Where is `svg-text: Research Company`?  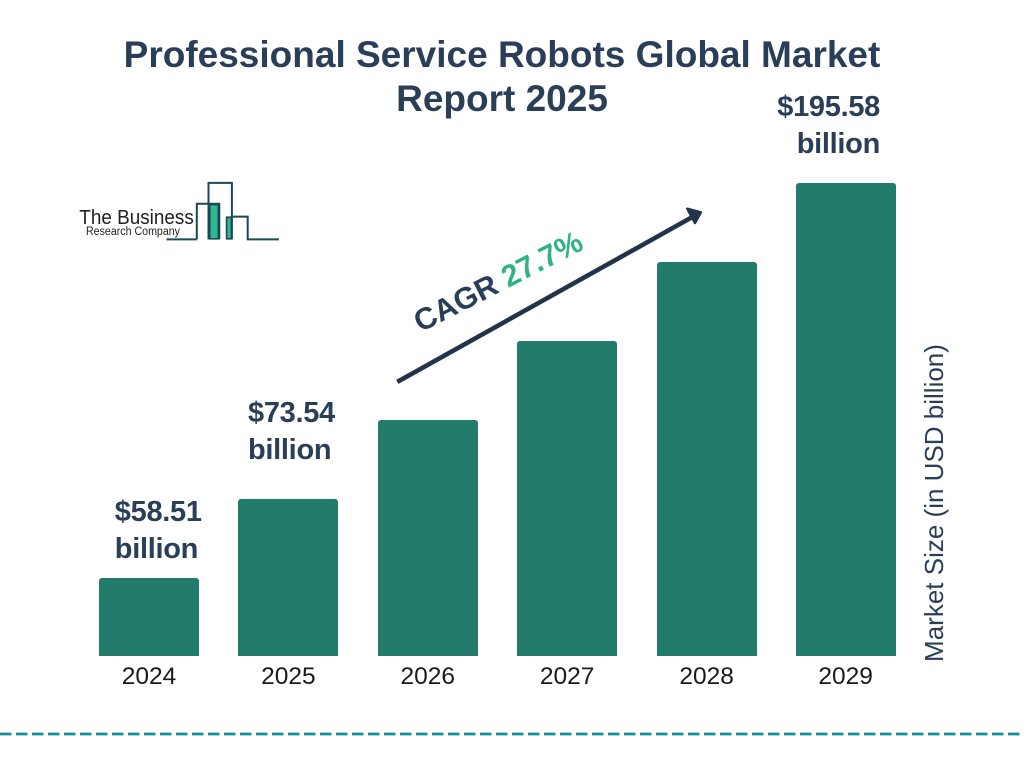
svg-text: Research Company is located at coordinates (133, 232).